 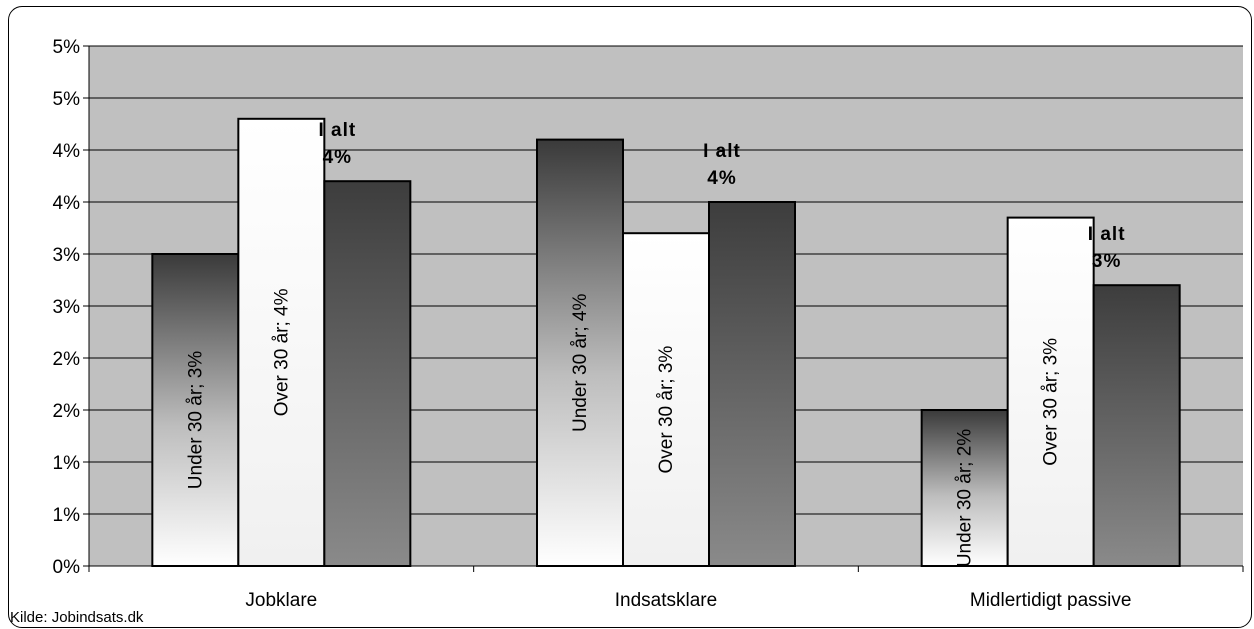 I want to click on bar-data-label: Under 30 år; 3%, so click(x=195, y=420).